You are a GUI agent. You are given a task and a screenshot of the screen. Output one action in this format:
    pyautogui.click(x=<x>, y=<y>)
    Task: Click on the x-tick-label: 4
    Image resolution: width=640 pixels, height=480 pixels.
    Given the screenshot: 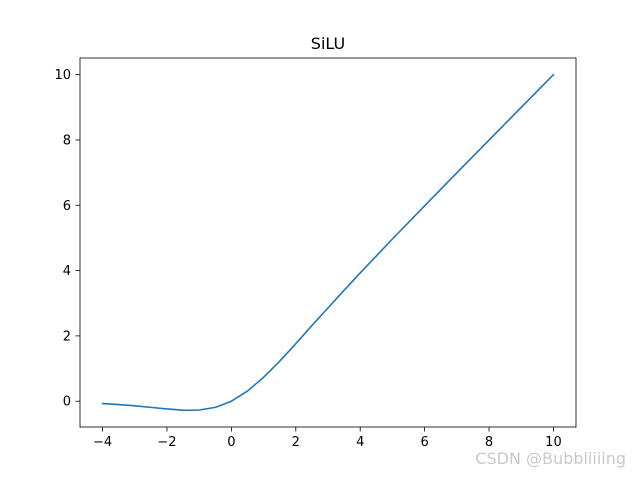 What is the action you would take?
    pyautogui.click(x=360, y=442)
    